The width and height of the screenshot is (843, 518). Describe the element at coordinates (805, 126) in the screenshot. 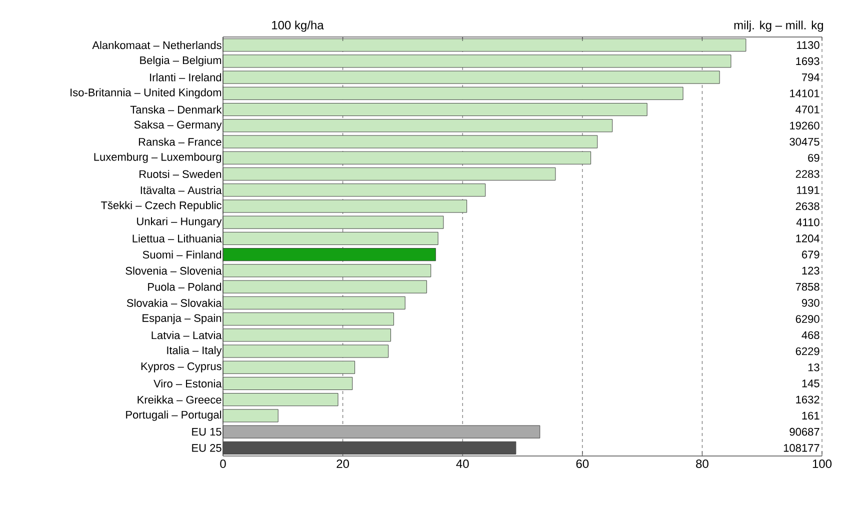

I see `annotation: 19260` at that location.